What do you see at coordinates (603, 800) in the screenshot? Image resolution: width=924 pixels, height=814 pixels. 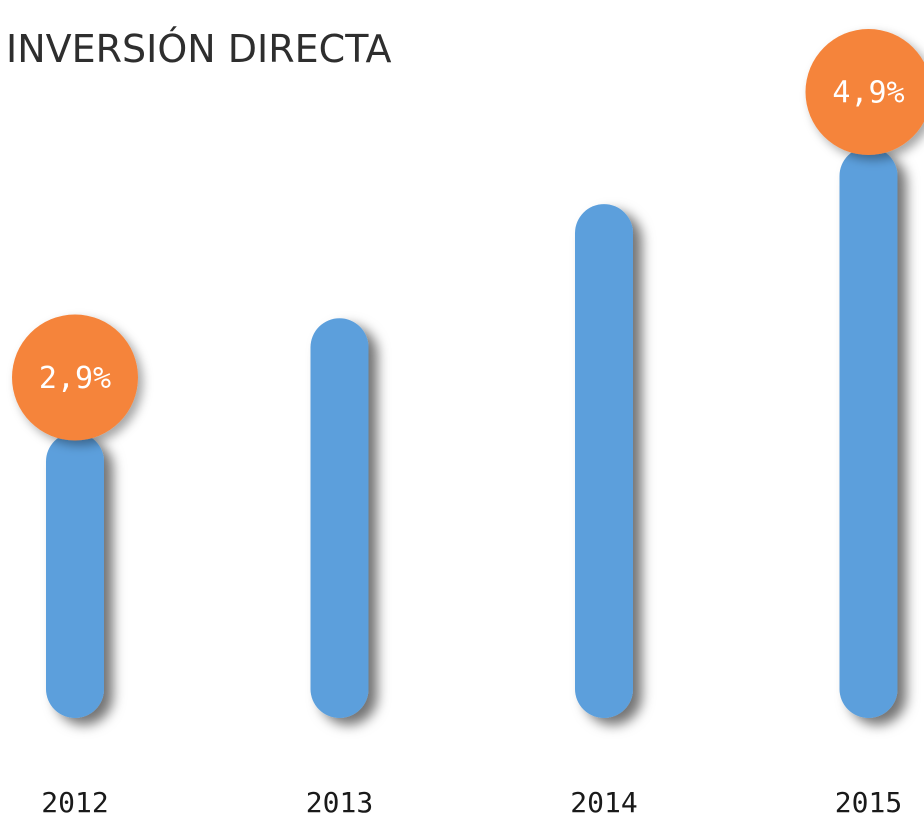 I see `x-tick-label: 2014` at bounding box center [603, 800].